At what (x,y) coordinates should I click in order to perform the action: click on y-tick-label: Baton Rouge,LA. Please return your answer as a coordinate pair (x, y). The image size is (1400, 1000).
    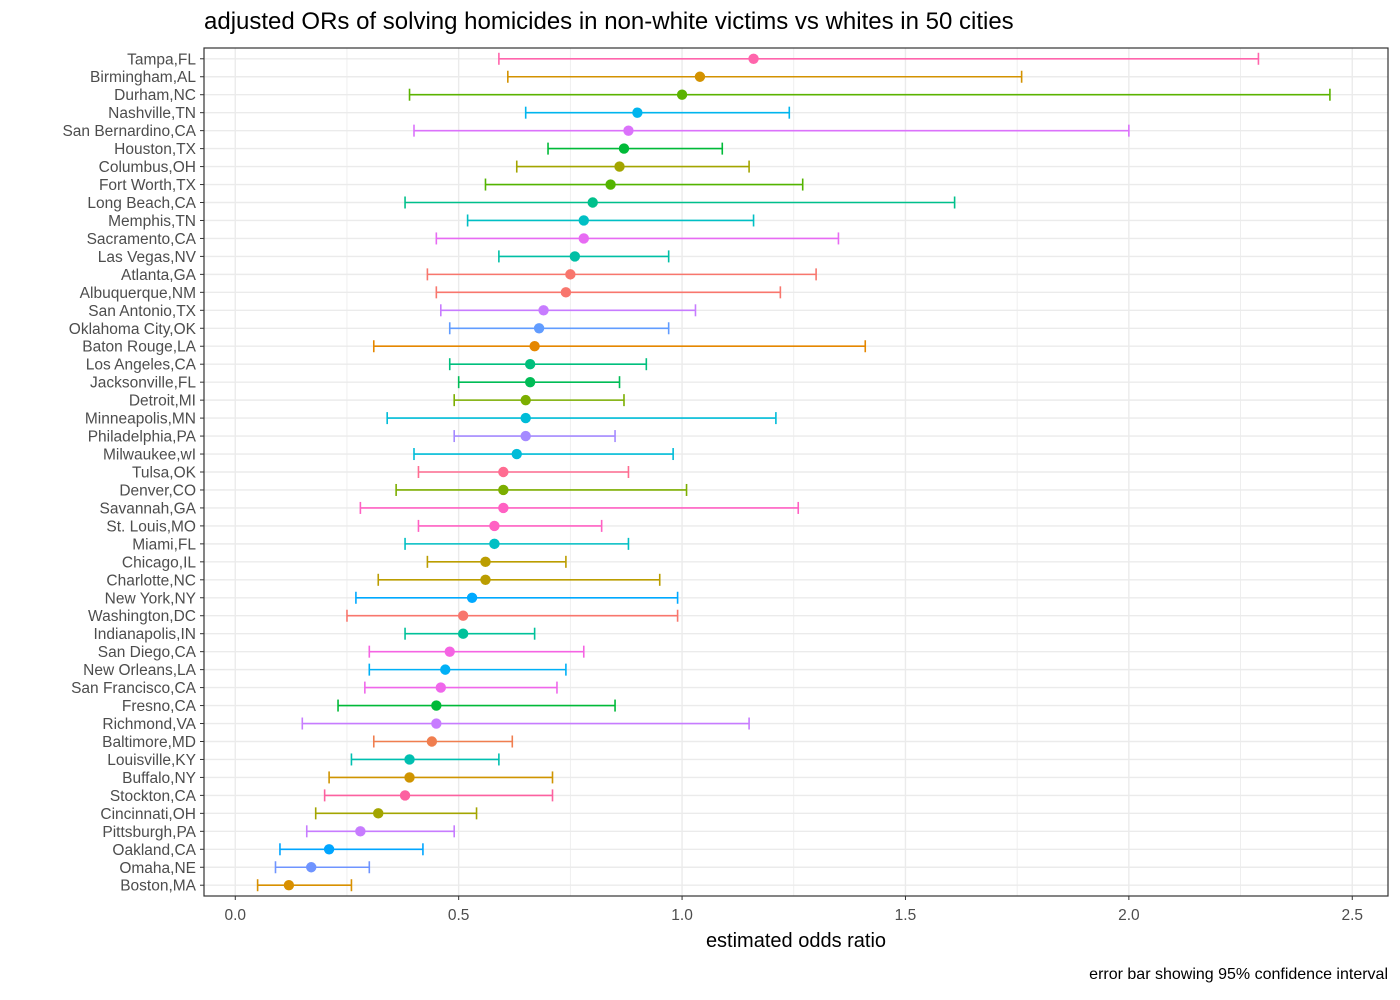
    Looking at the image, I should click on (139, 347).